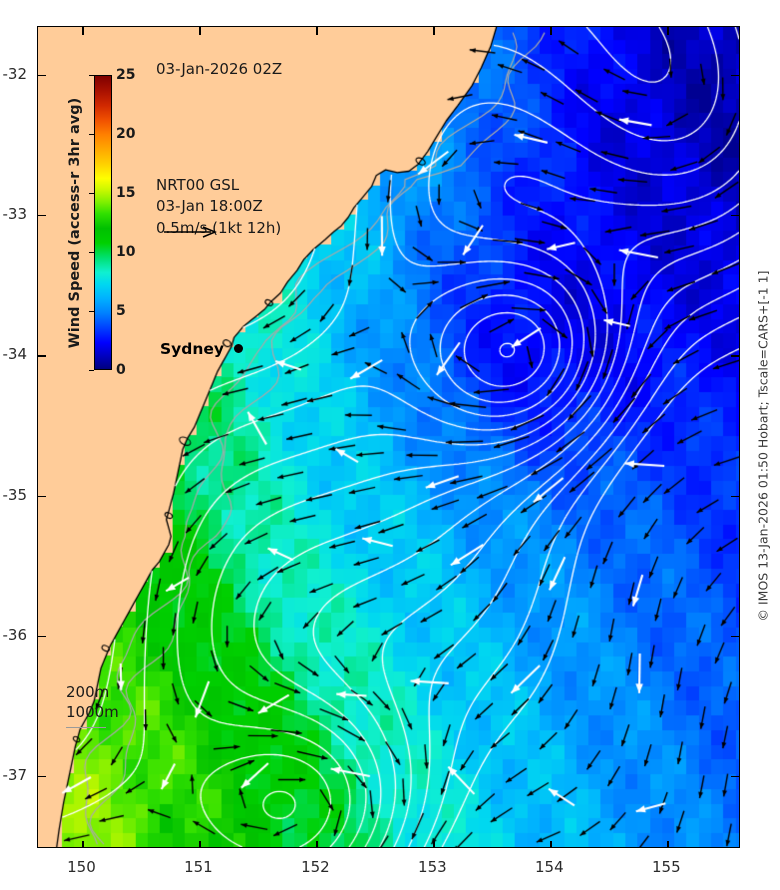 The image size is (780, 890). I want to click on x-tick-label: 152, so click(315, 867).